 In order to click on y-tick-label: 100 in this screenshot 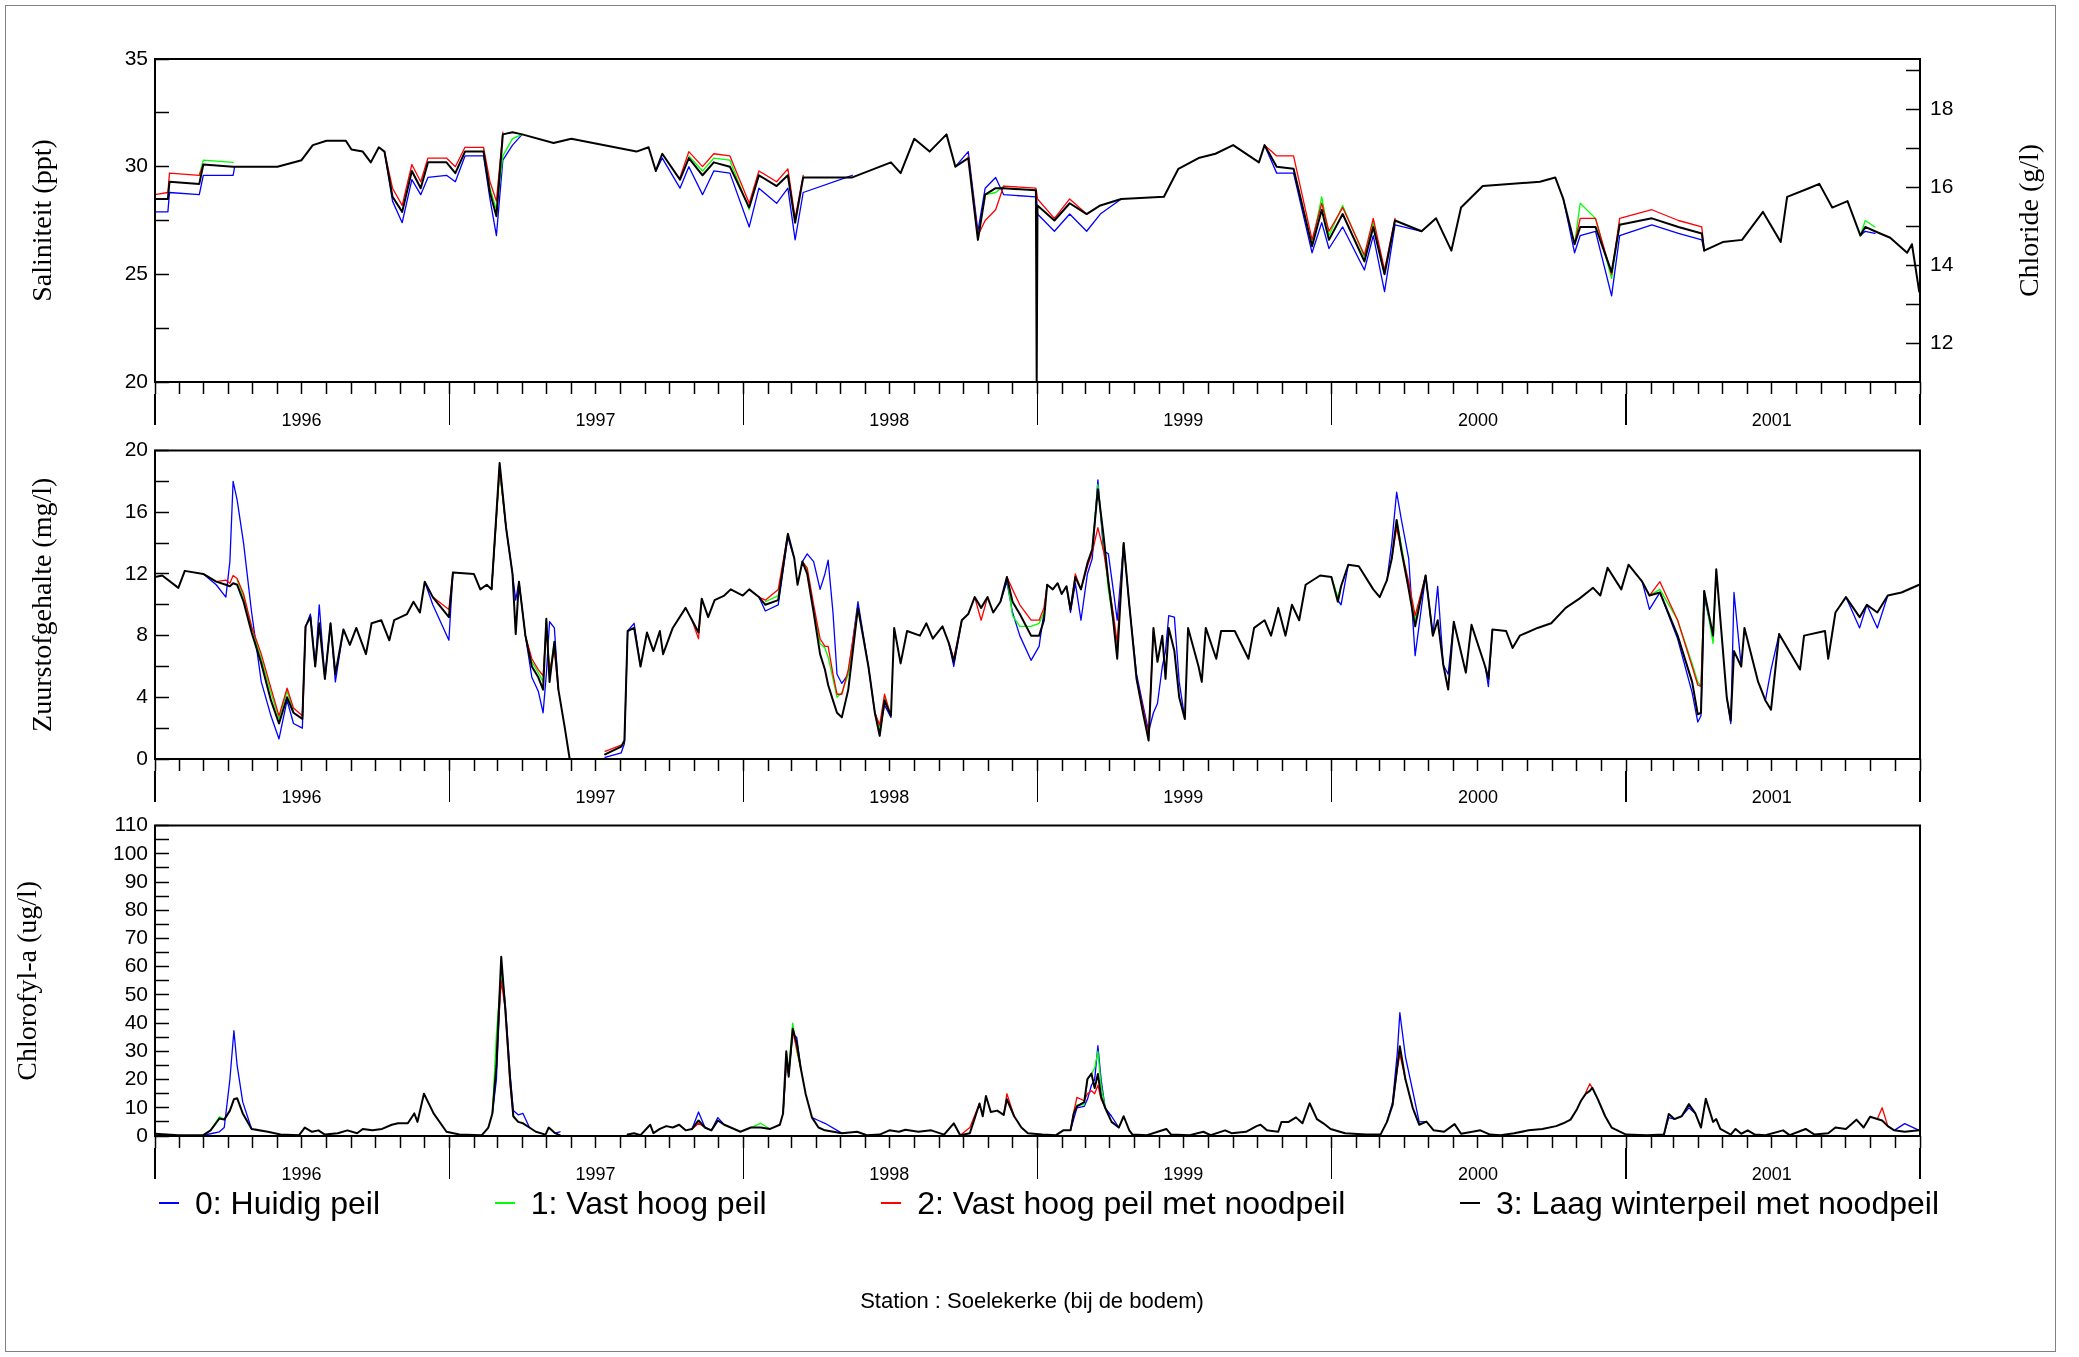, I will do `click(130, 852)`.